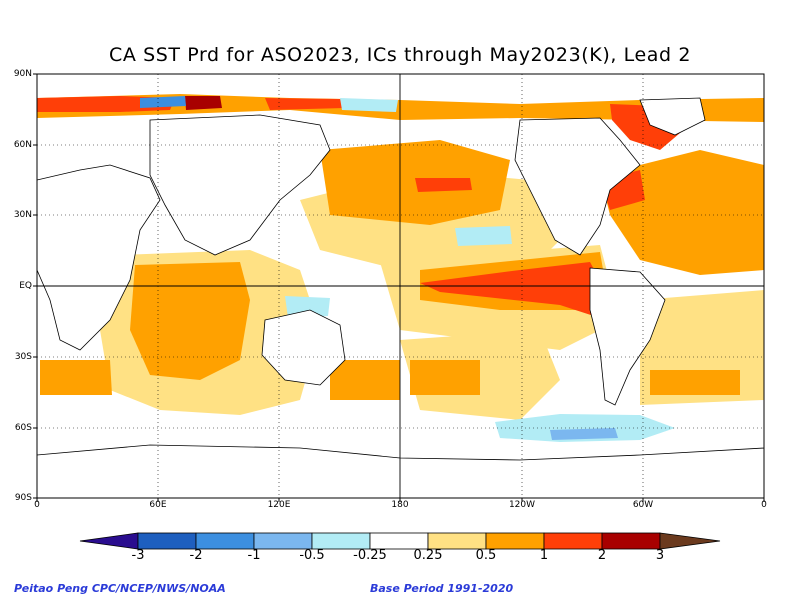 This screenshot has height=600, width=800. I want to click on indian-orange, so click(190, 321).